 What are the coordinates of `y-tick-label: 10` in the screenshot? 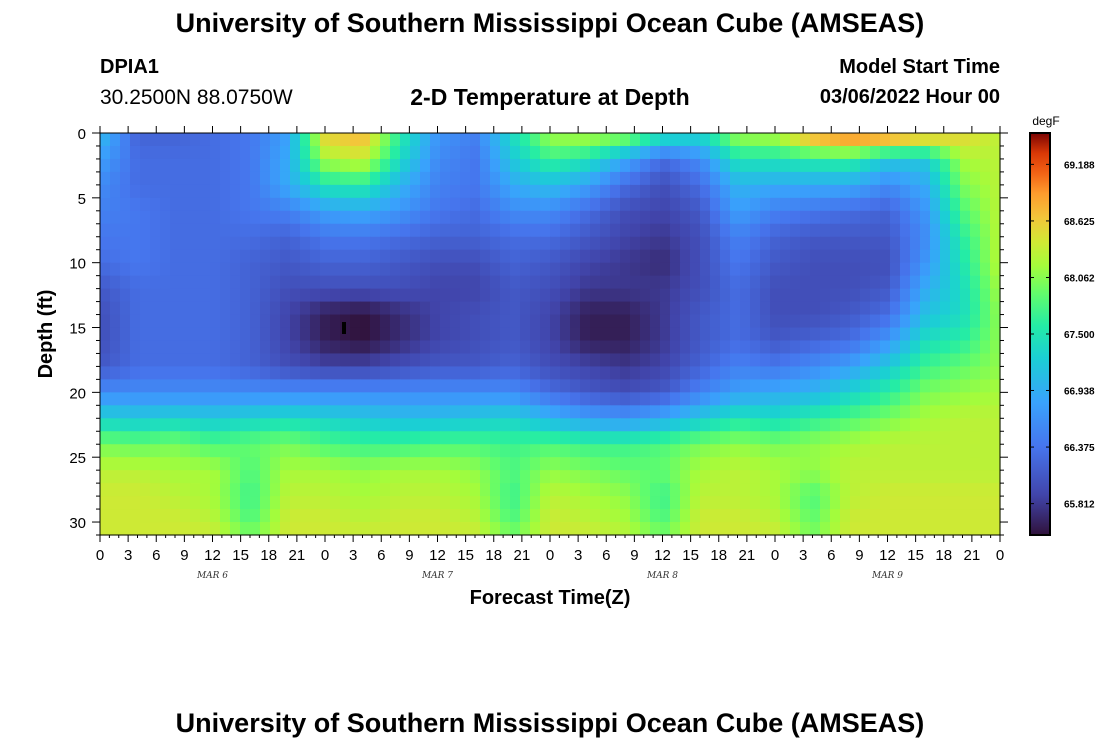 It's located at (77, 264).